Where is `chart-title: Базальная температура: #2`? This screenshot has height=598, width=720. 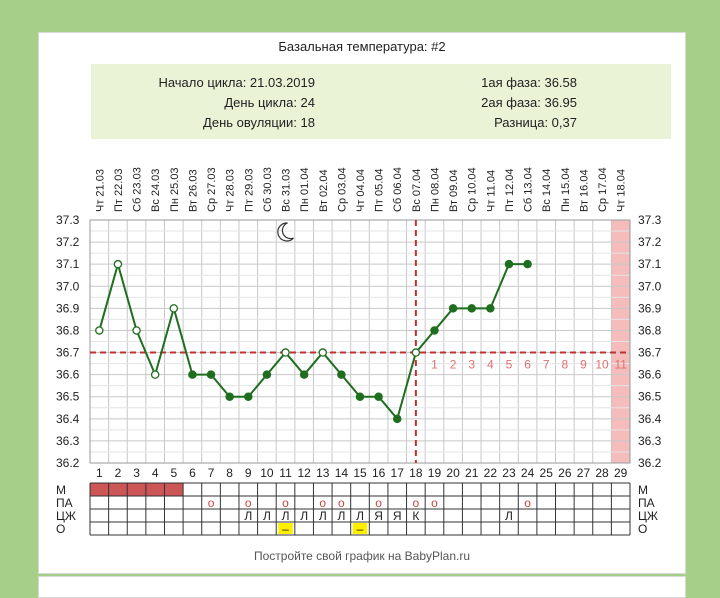 chart-title: Базальная температура: #2 is located at coordinates (362, 46).